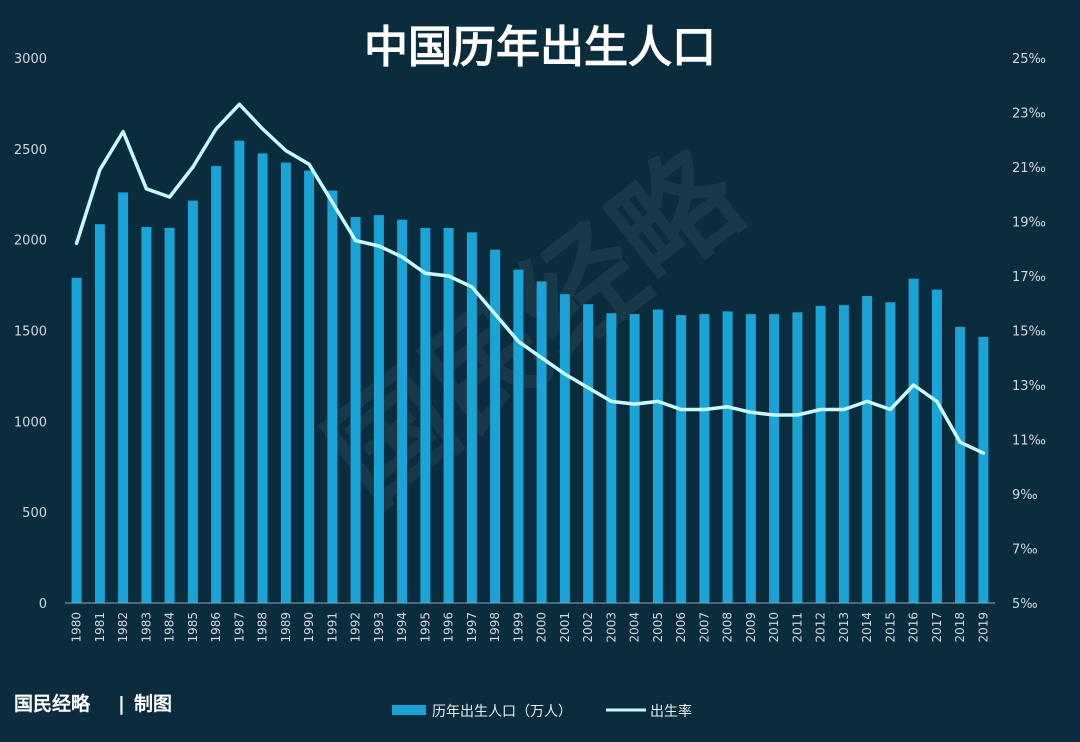  I want to click on x-tick-label: 2003, so click(611, 627).